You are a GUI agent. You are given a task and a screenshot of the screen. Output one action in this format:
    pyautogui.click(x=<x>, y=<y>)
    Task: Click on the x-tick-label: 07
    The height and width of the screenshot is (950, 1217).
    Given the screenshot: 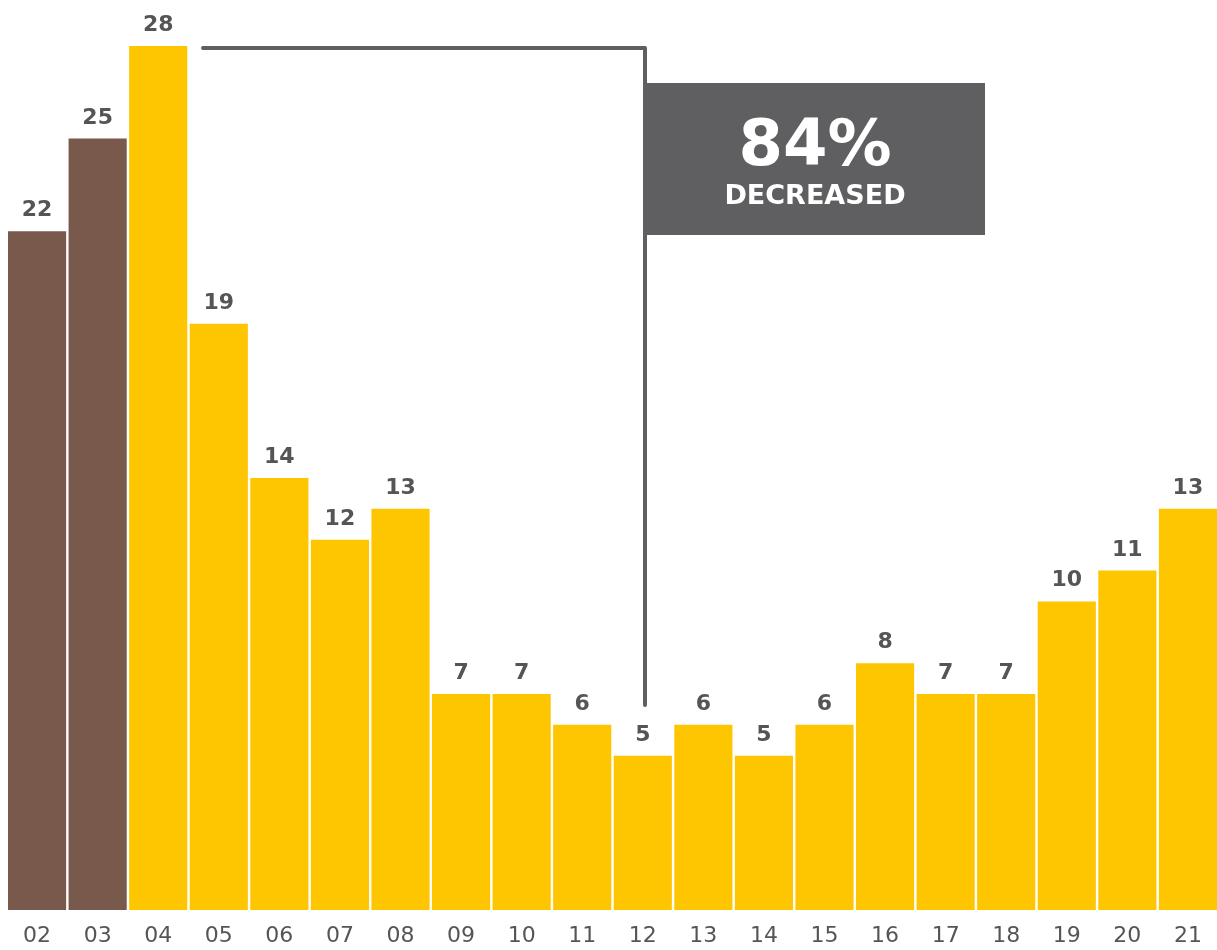 What is the action you would take?
    pyautogui.click(x=339, y=934)
    